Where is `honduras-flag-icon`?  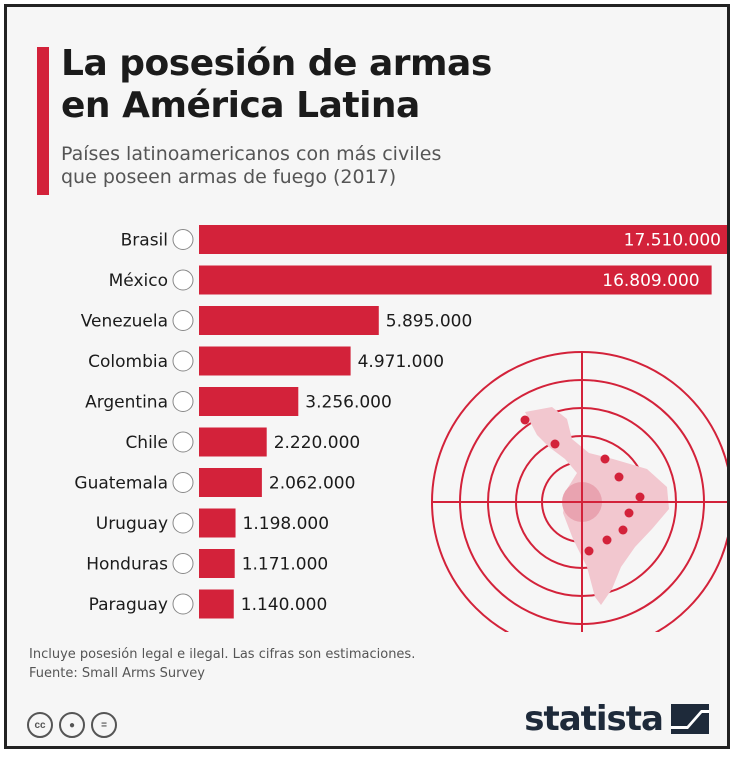 honduras-flag-icon is located at coordinates (183, 563).